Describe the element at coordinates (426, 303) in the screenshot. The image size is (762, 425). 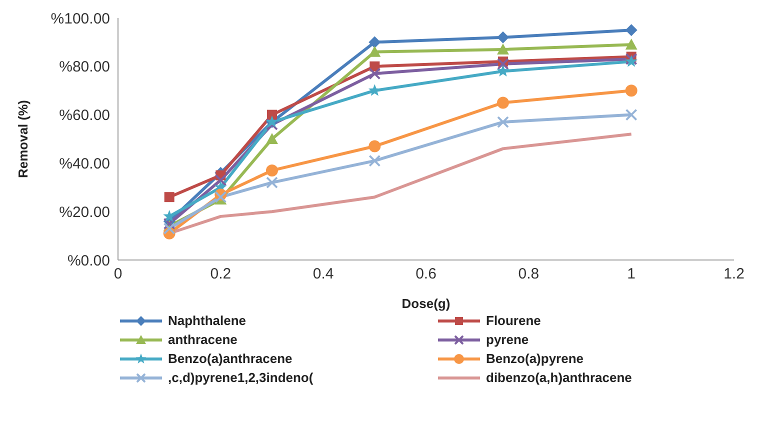
I see `x-axis-title: Dose(g)` at that location.